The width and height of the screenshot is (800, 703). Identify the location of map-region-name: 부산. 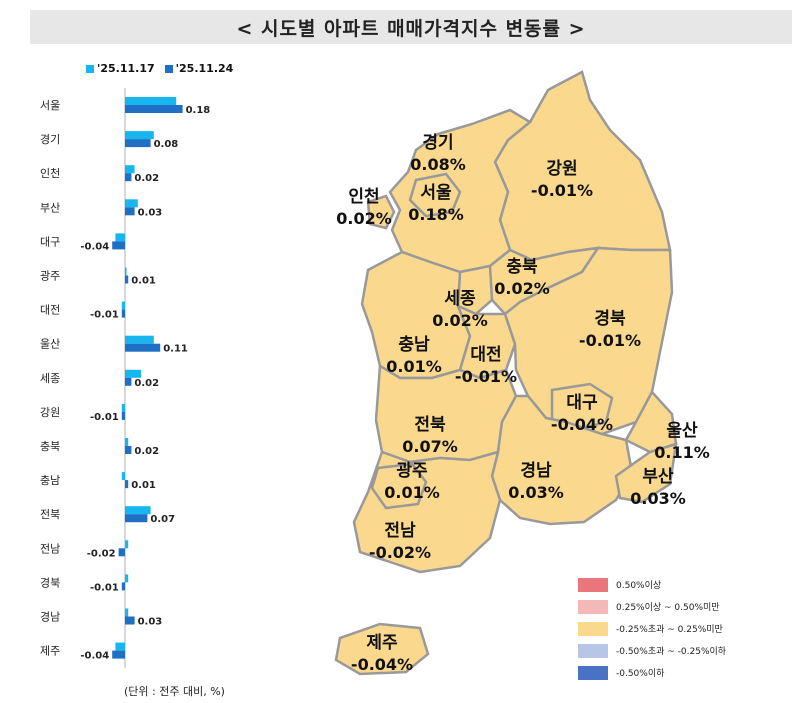
(658, 477).